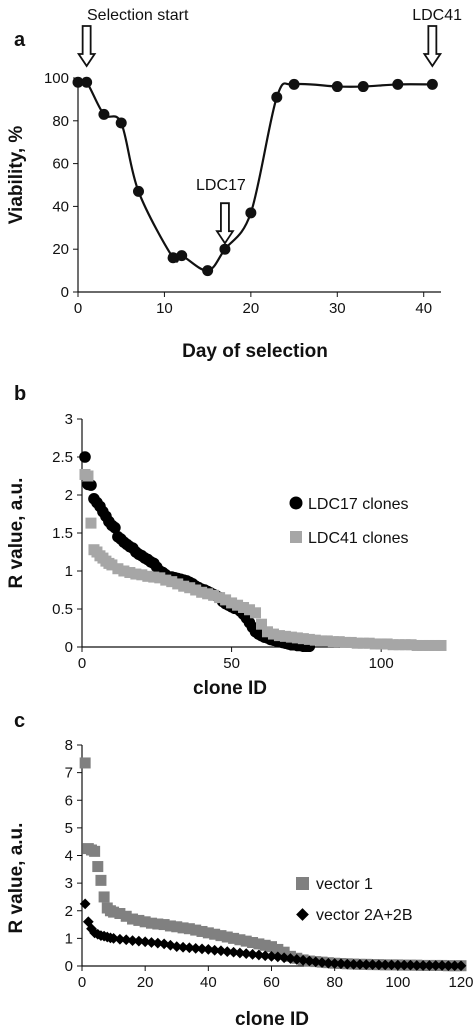 The width and height of the screenshot is (474, 1034). Describe the element at coordinates (69, 828) in the screenshot. I see `panel-c-y-tick-label-5: 5` at that location.